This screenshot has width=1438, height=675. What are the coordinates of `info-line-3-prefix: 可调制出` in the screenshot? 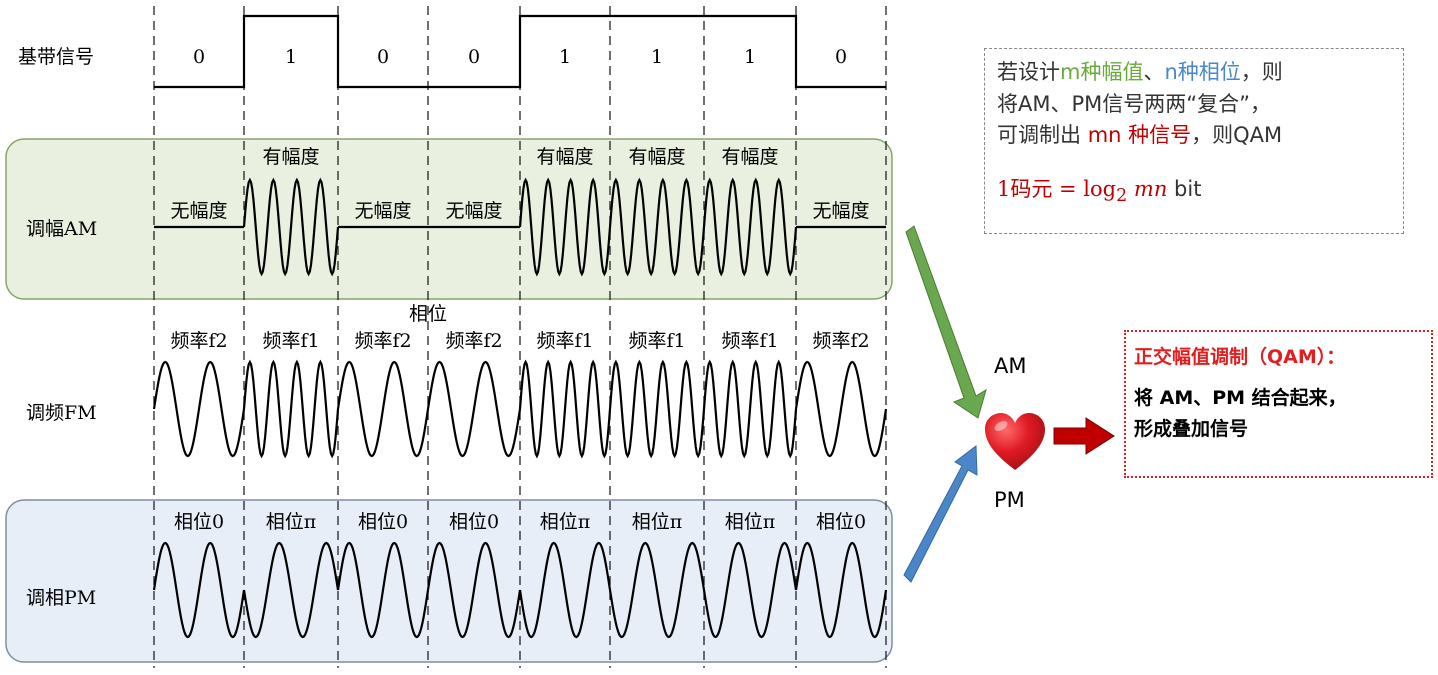 It's located at (1042, 135).